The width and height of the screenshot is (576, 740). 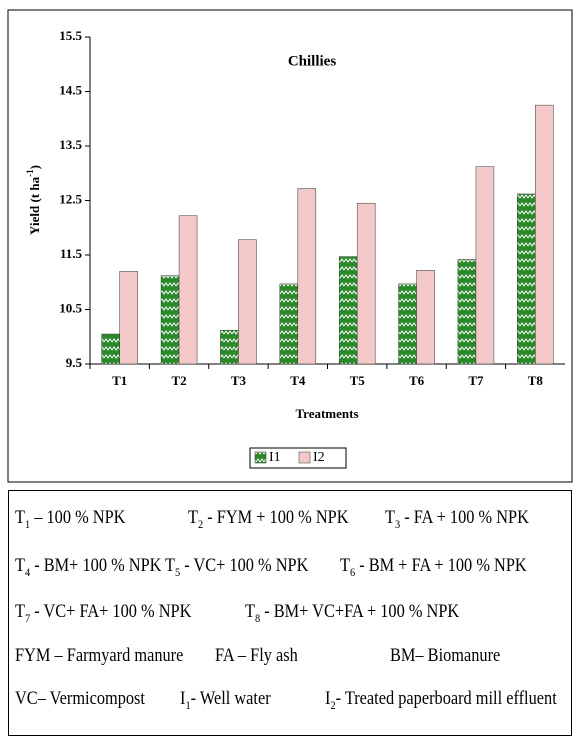 I want to click on key-text: VC– Vermicompost, so click(x=79, y=698).